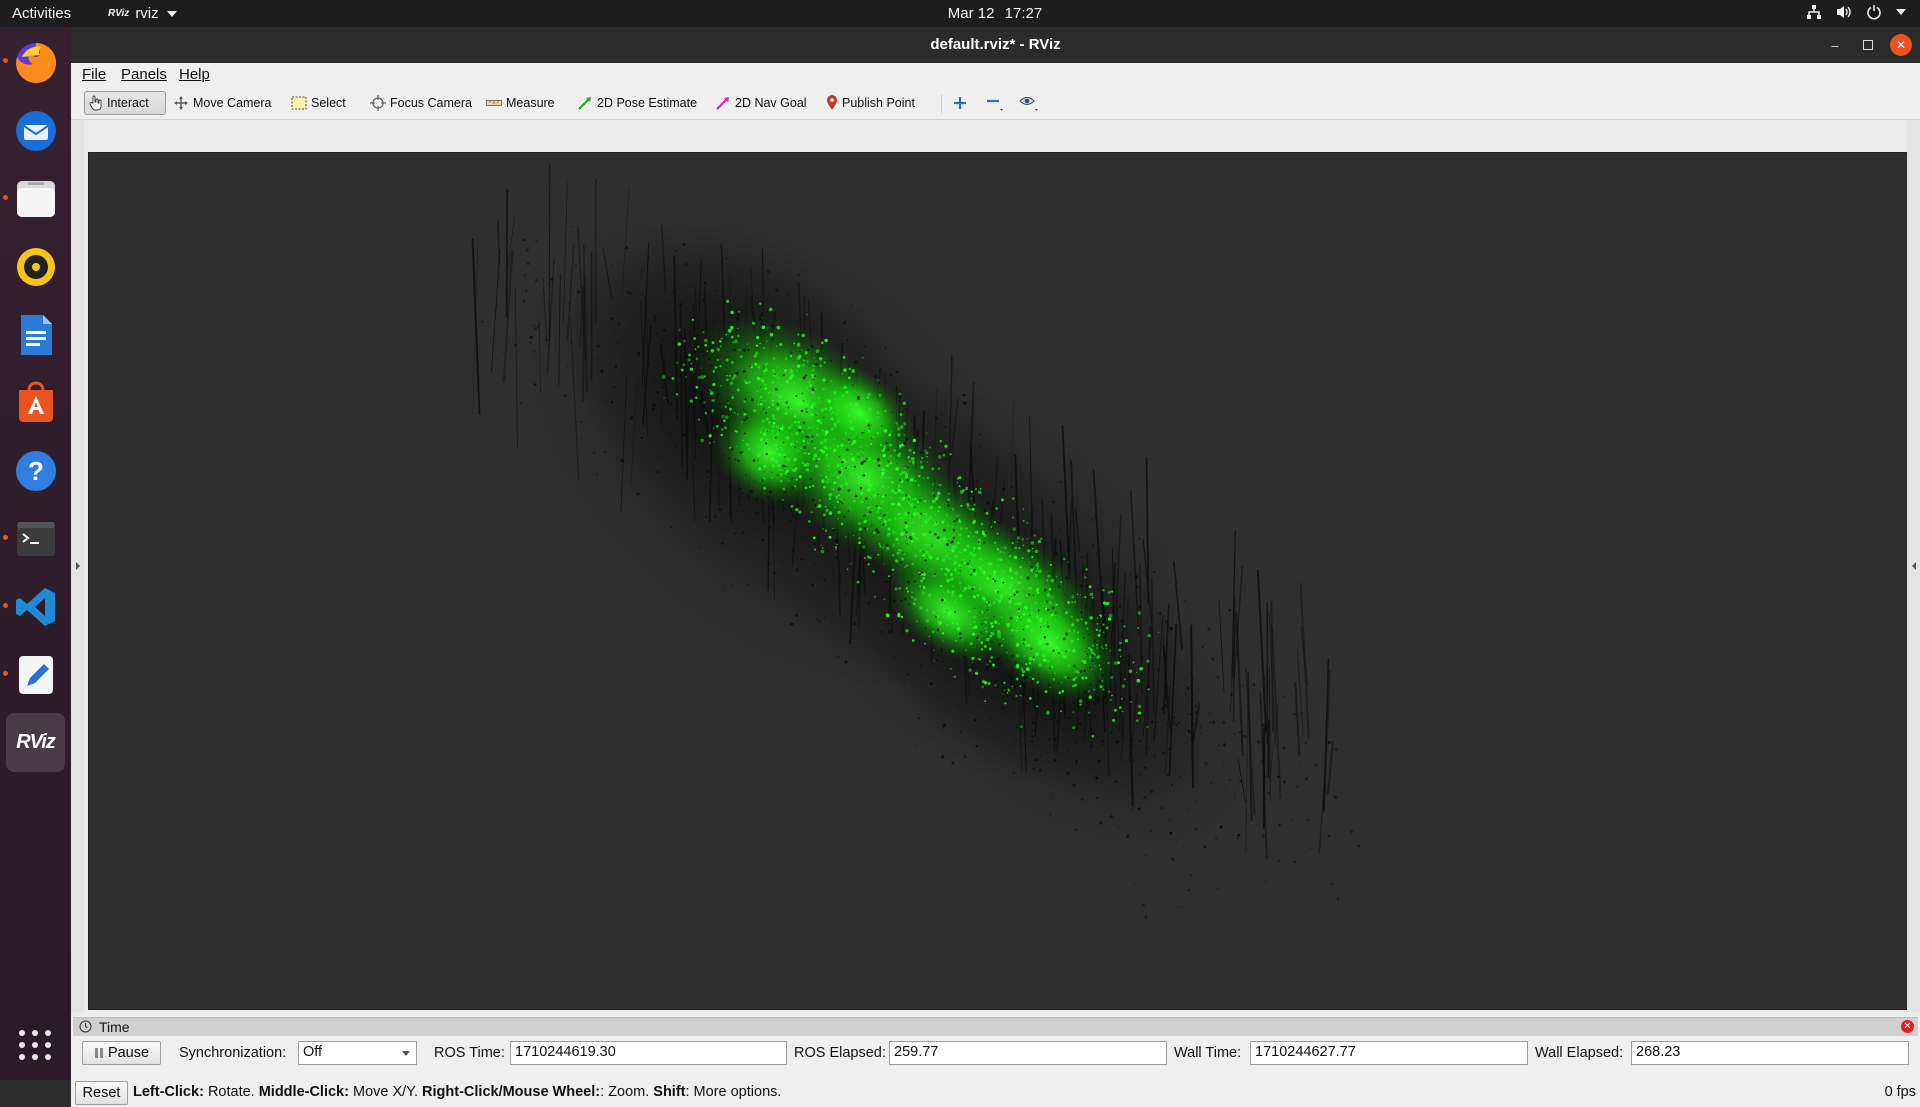 The height and width of the screenshot is (1107, 1920). Describe the element at coordinates (35, 266) in the screenshot. I see `dock-rhythmbox` at that location.